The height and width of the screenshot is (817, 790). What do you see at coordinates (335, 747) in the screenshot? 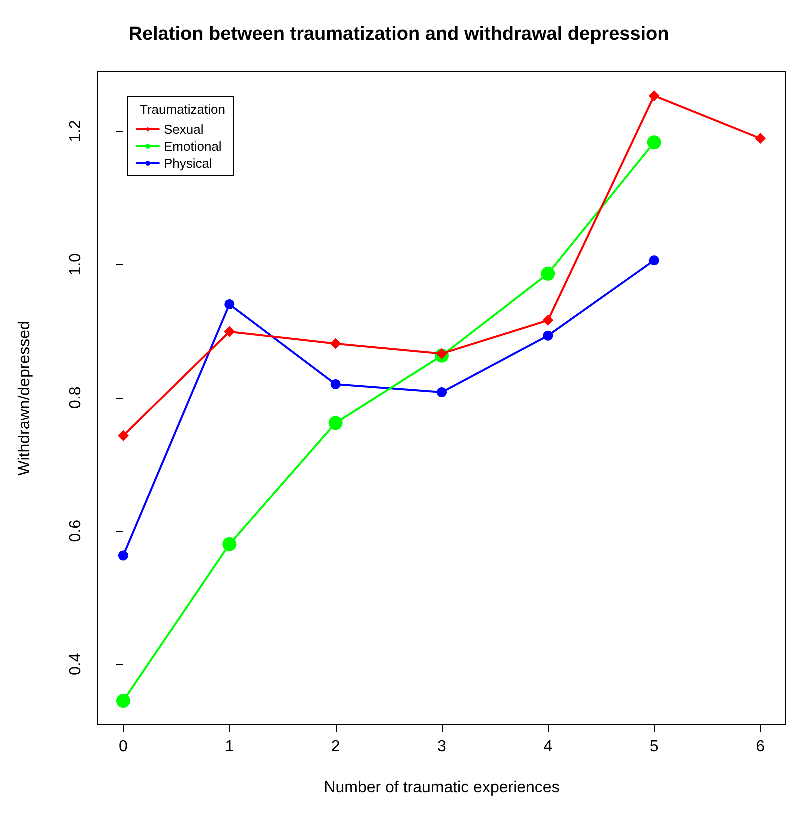
I see `x-tick-label: 2` at bounding box center [335, 747].